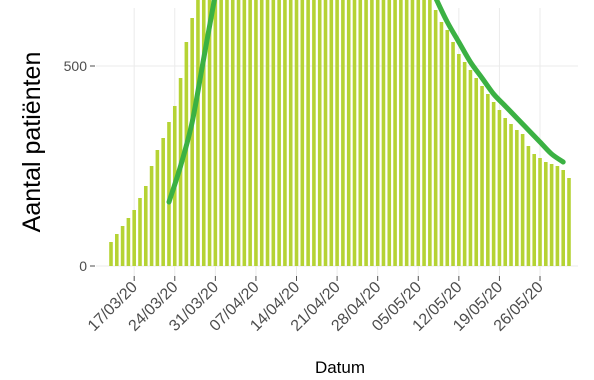  I want to click on y-axis-title: Aantal patiënten, so click(32, 142).